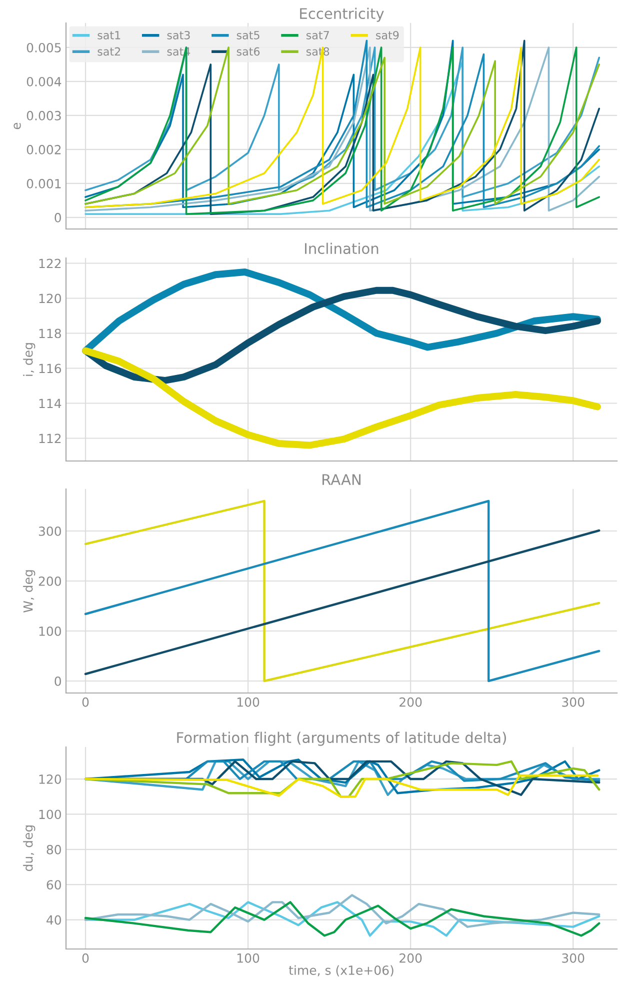  I want to click on y-tick-label: 0.005, so click(43, 47).